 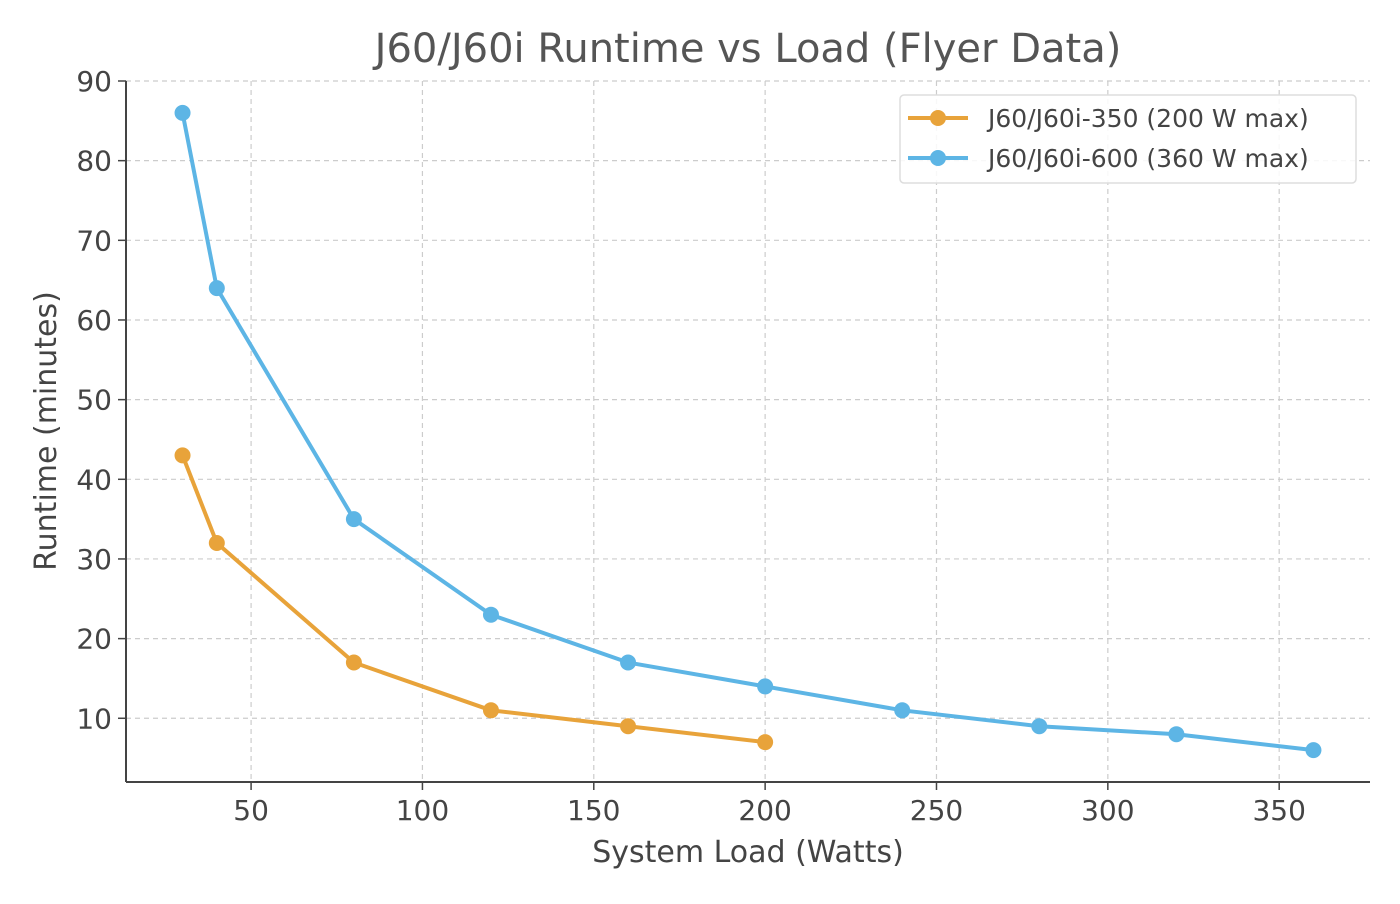 What do you see at coordinates (251, 810) in the screenshot?
I see `x-tick-label: 50` at bounding box center [251, 810].